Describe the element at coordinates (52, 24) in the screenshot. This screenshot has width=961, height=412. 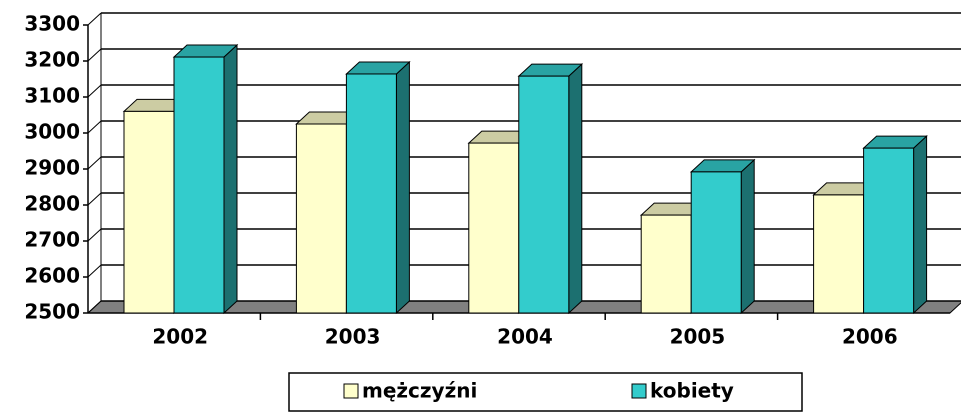
I see `y-tick-label: 3300` at that location.